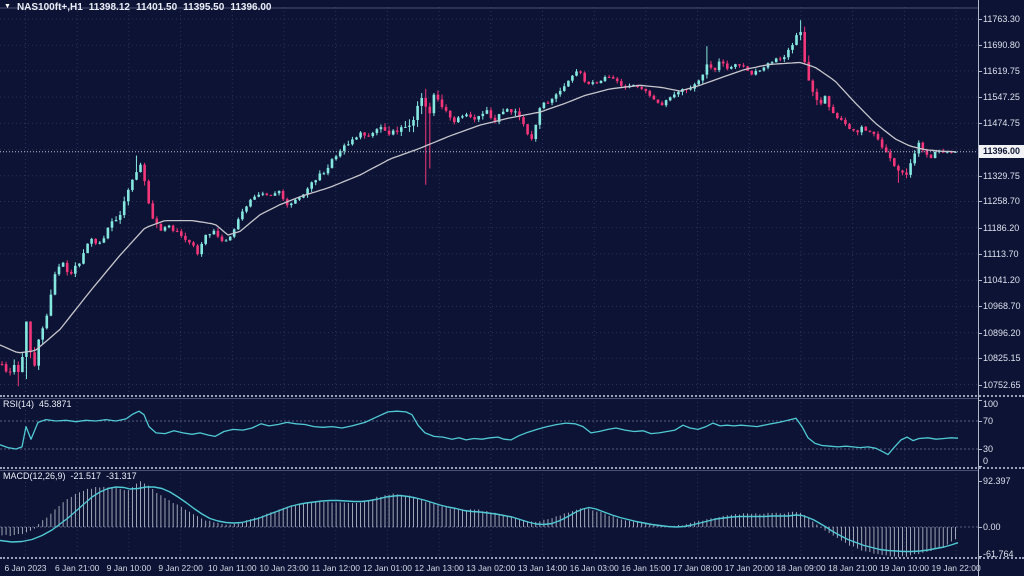 Image resolution: width=1024 pixels, height=576 pixels. Describe the element at coordinates (992, 527) in the screenshot. I see `macd-axis-label: 0.00` at that location.